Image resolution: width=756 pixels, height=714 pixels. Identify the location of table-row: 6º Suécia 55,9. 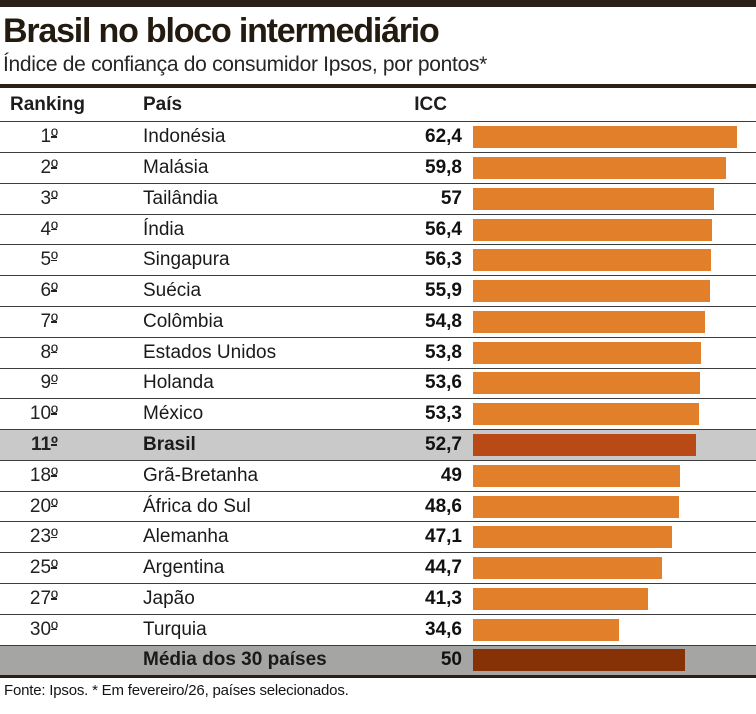
(378, 291).